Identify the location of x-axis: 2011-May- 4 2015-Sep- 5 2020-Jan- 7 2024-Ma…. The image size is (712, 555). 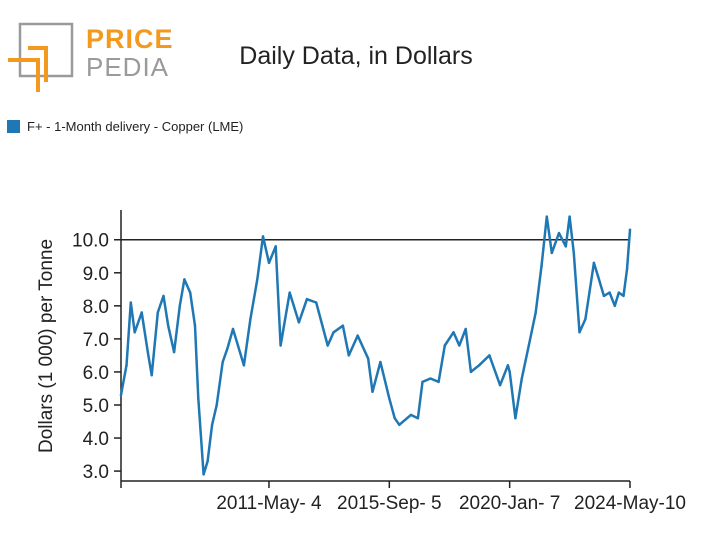
(403, 497).